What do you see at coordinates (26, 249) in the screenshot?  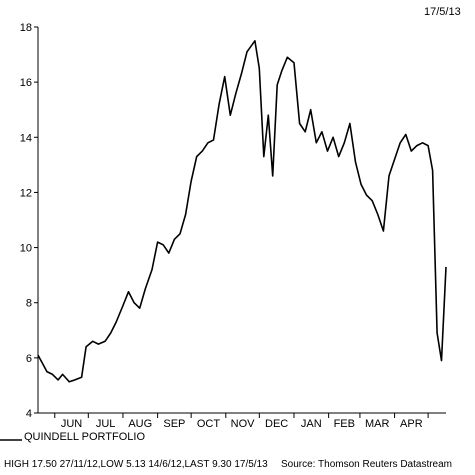 I see `y-tick-label: 10` at bounding box center [26, 249].